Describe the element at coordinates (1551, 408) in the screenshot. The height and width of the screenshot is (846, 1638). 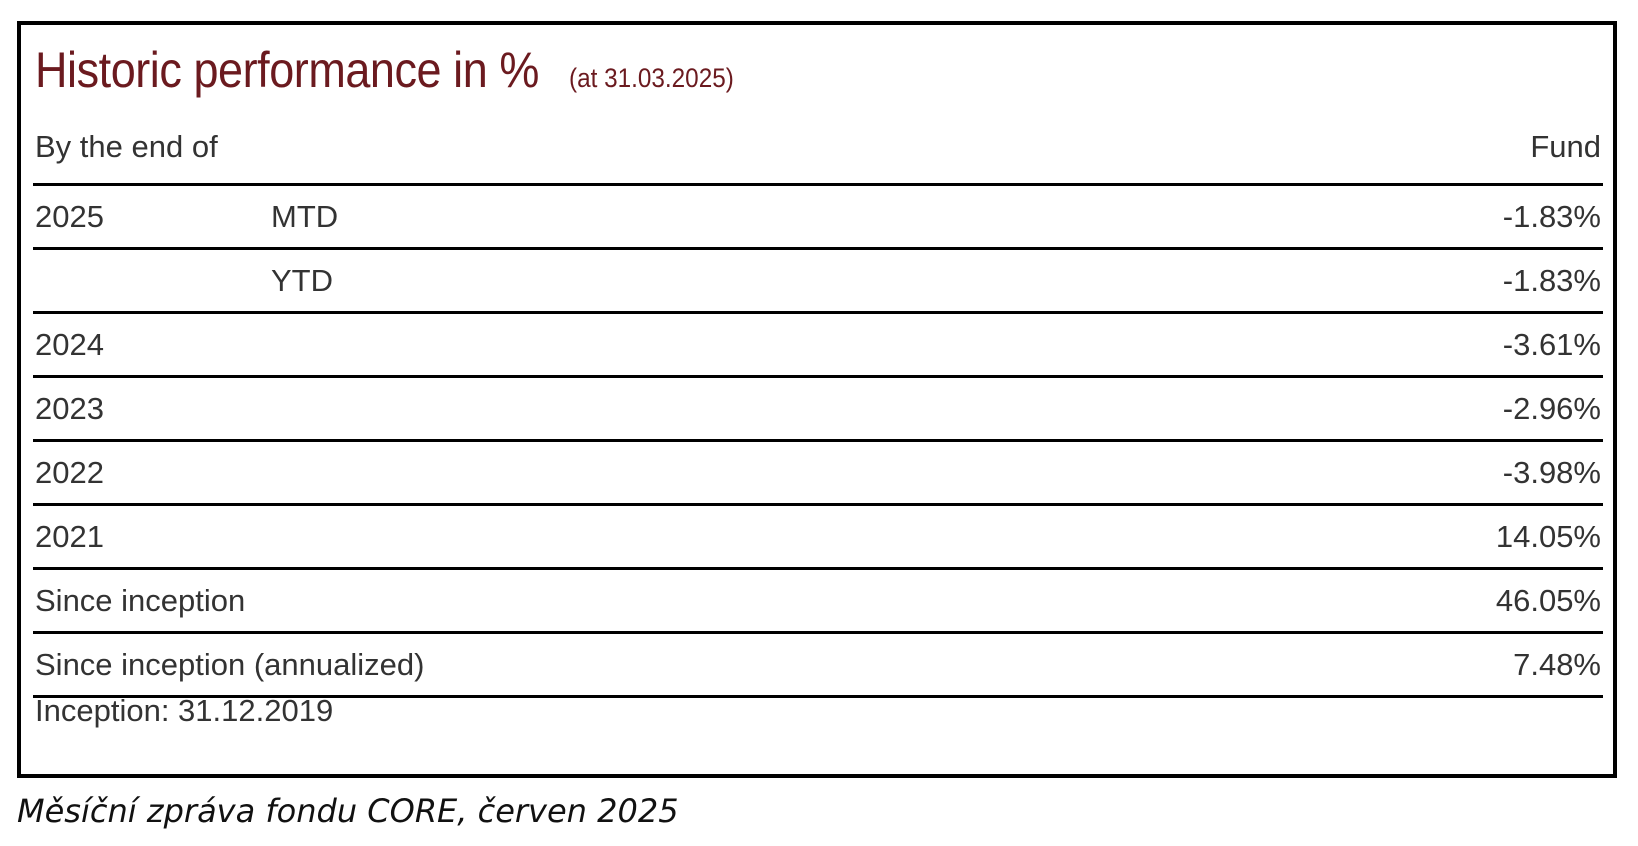
I see `row-value: -2.96%` at that location.